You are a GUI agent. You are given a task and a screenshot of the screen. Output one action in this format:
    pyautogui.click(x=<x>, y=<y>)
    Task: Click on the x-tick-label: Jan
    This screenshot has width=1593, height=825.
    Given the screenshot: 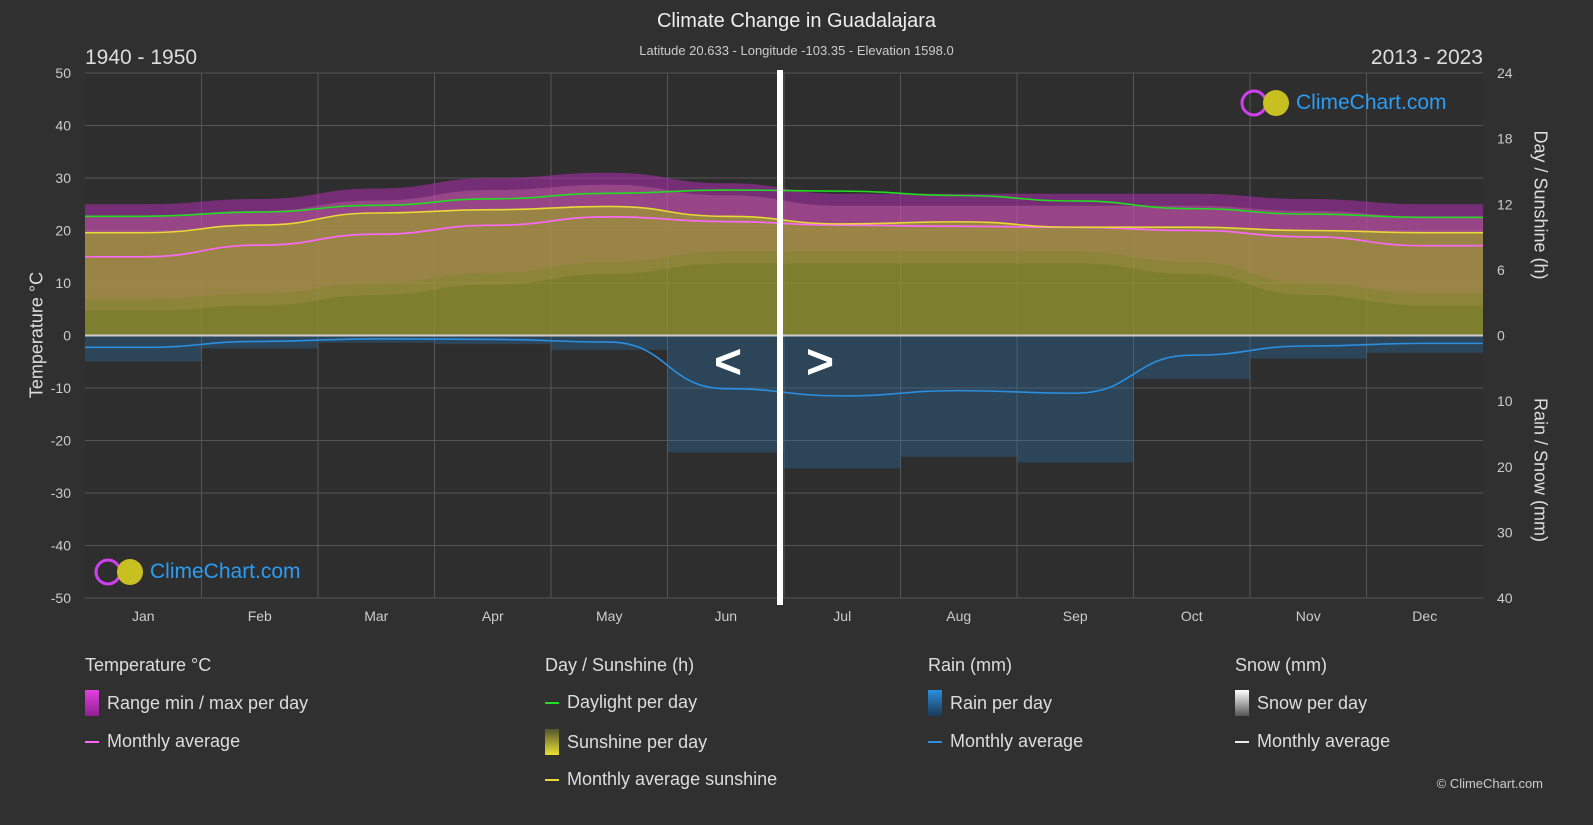 What is the action you would take?
    pyautogui.click(x=143, y=616)
    